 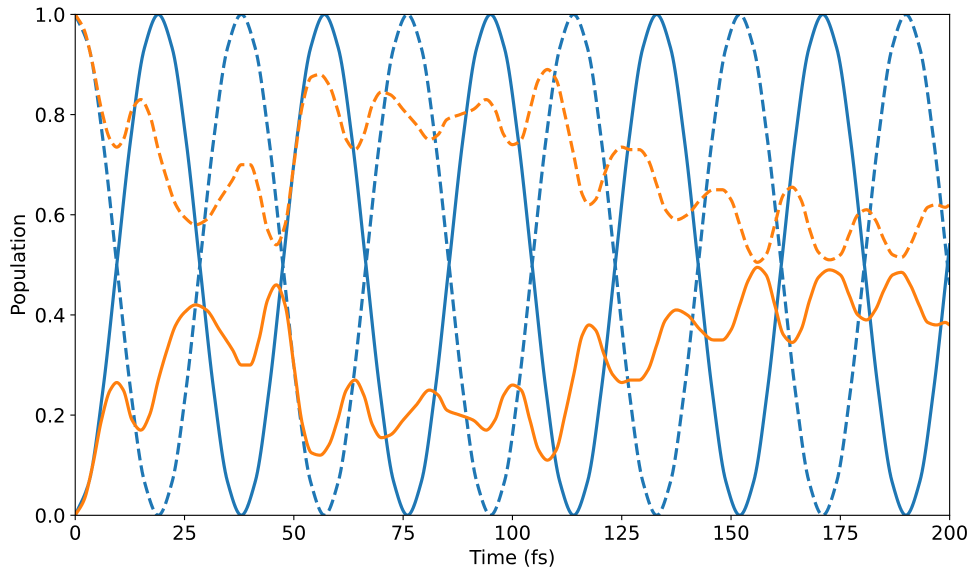 I want to click on x-tick-label: 175, so click(x=841, y=533).